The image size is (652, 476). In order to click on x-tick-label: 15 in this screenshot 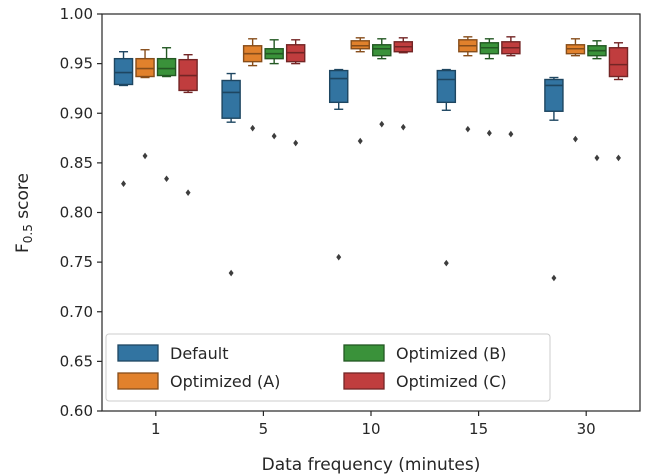, I will do `click(478, 429)`.